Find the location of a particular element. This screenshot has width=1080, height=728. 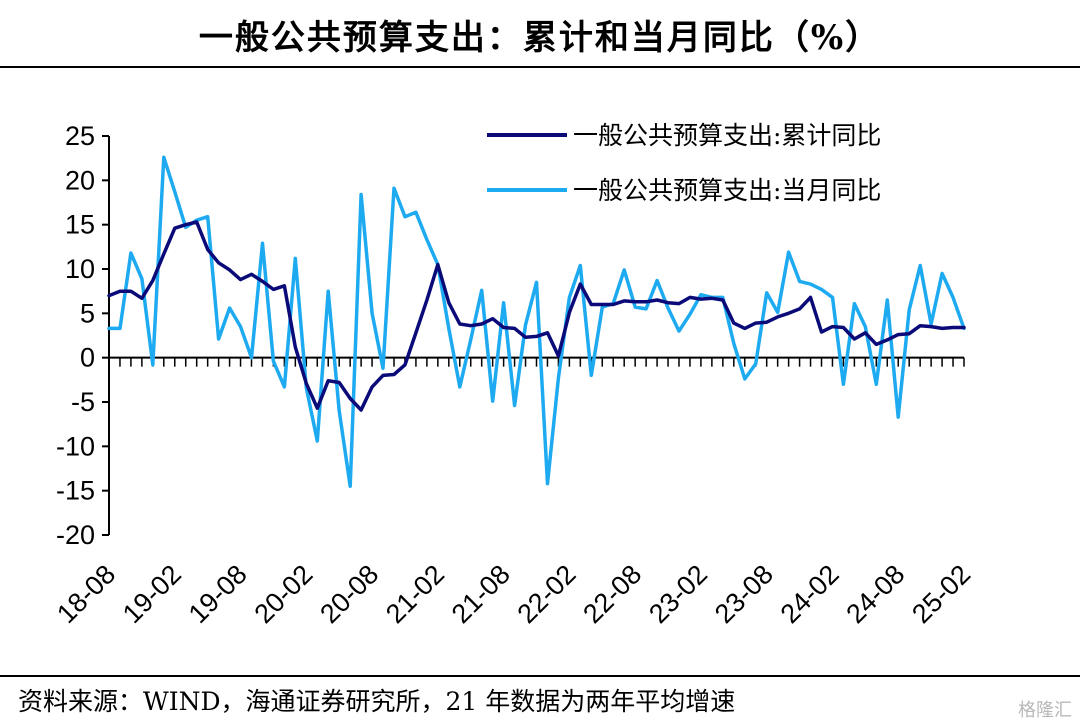

y-tick-label: 10 is located at coordinates (80, 269).